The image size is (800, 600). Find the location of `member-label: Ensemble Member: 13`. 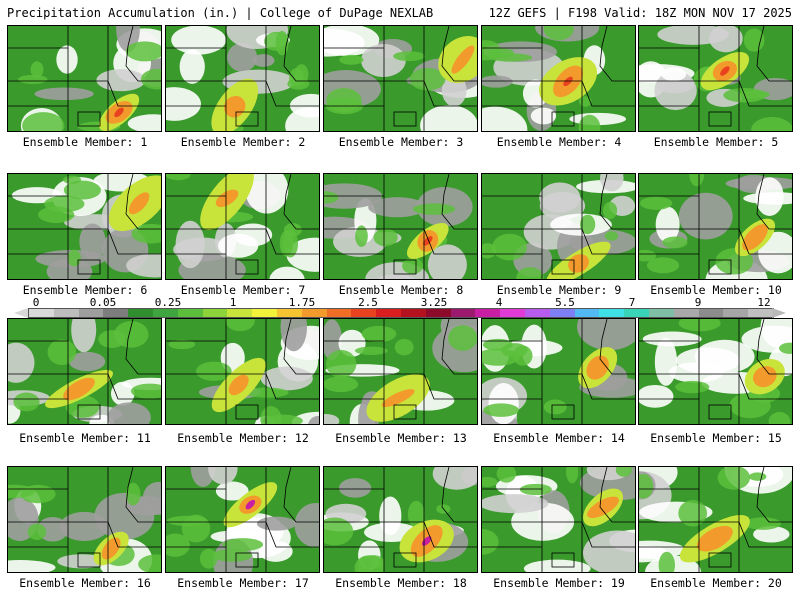

member-label: Ensemble Member: 13 is located at coordinates (401, 438).